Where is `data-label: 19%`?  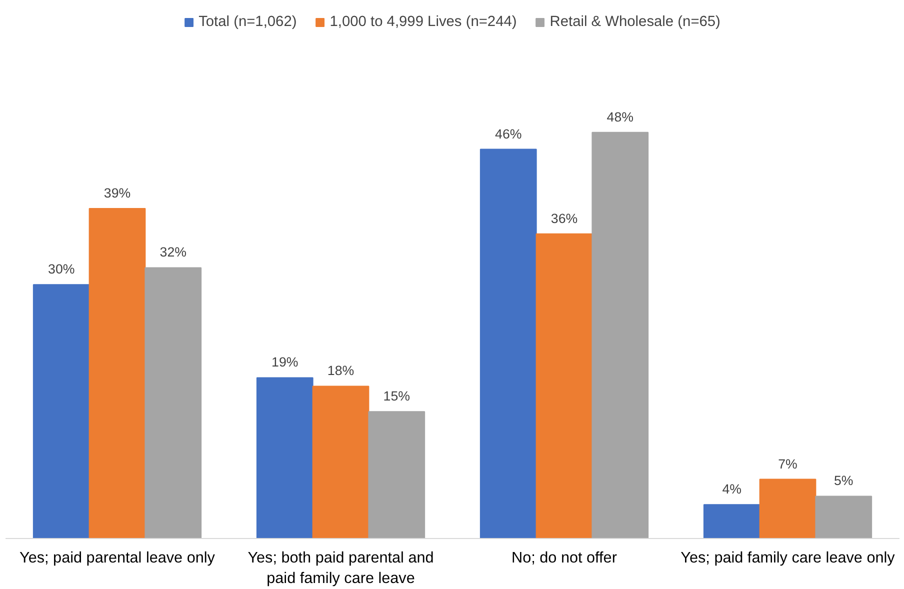
data-label: 19% is located at coordinates (285, 362).